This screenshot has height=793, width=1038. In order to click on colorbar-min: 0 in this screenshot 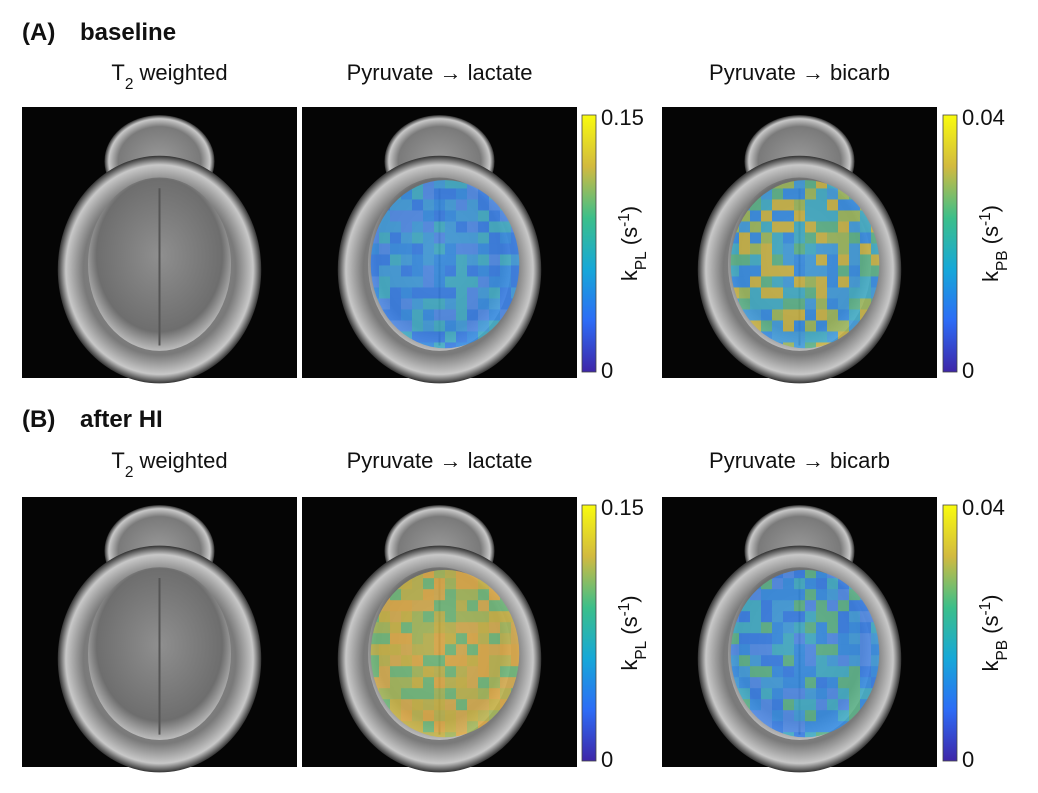, I will do `click(607, 370)`.